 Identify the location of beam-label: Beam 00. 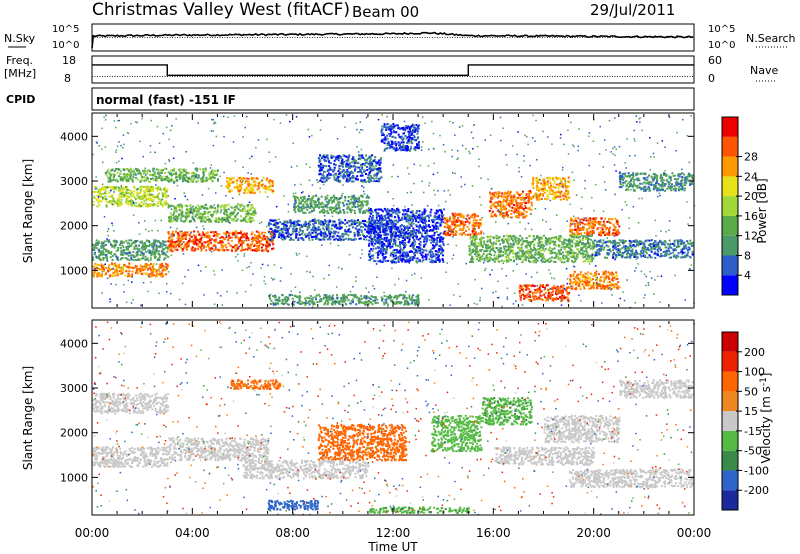
(385, 12).